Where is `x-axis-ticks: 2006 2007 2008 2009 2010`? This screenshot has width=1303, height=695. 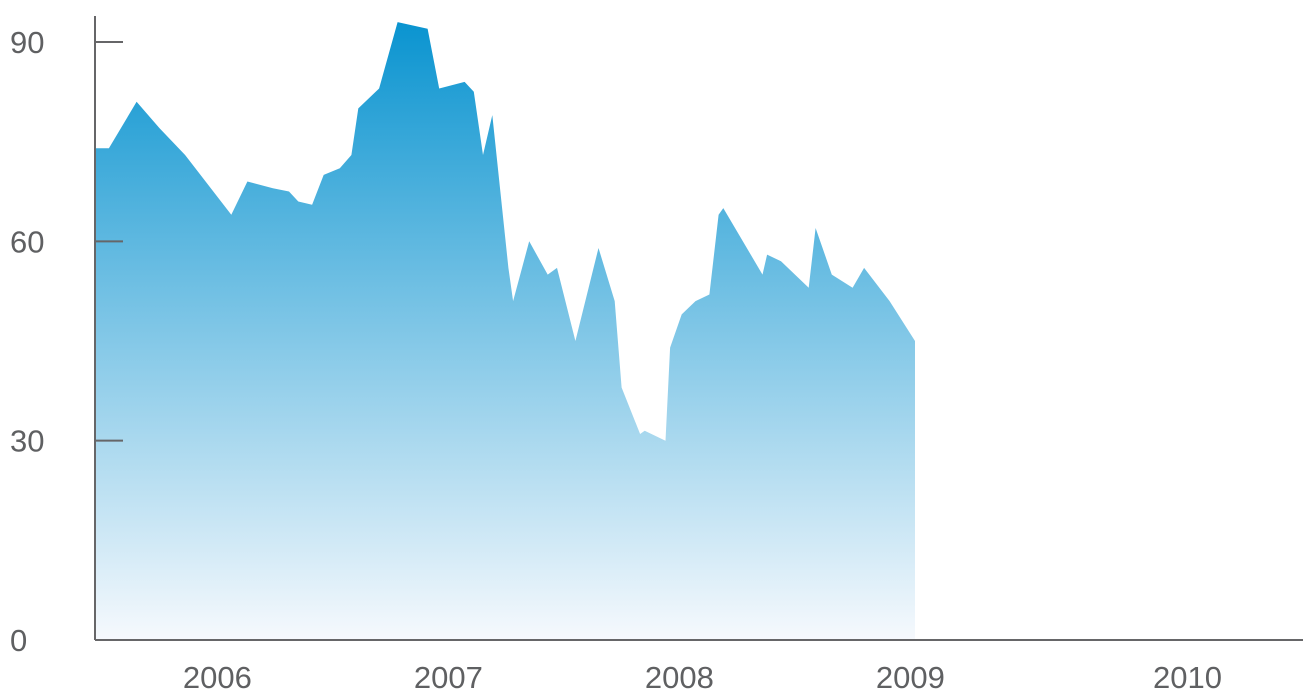
x-axis-ticks: 2006 2007 2008 2009 2010 is located at coordinates (702, 677).